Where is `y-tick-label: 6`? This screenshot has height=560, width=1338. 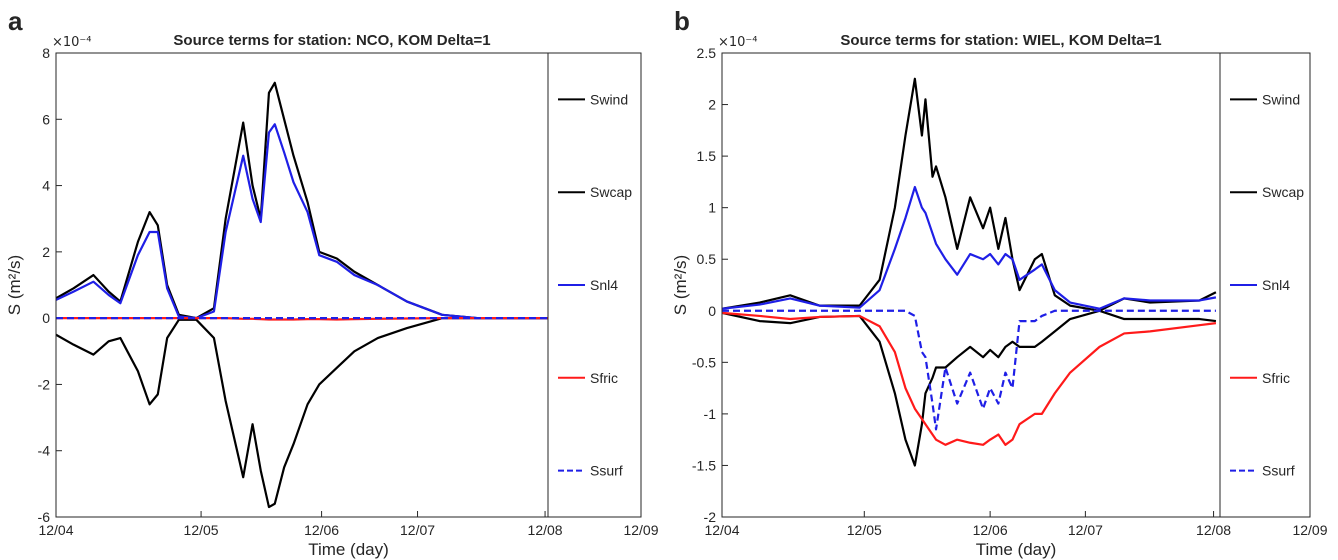
y-tick-label: 6 is located at coordinates (46, 119).